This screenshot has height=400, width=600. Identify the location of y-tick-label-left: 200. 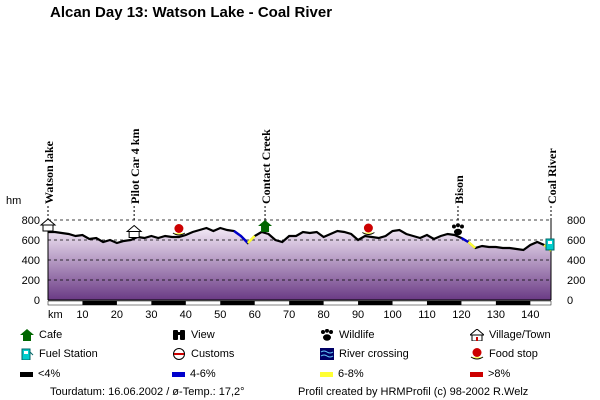
(31, 281).